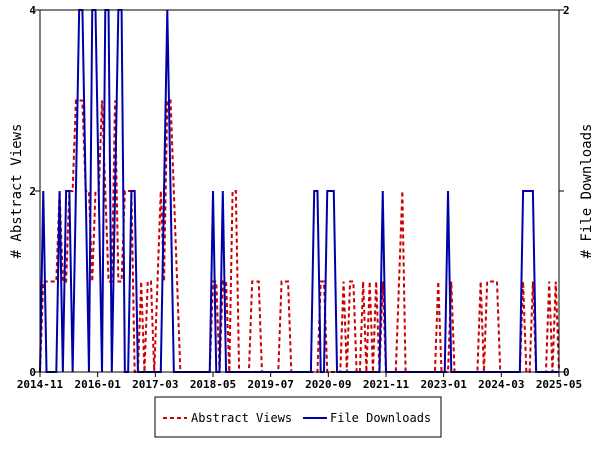 The height and width of the screenshot is (450, 600). I want to click on x-tick-label: 2025-05, so click(559, 384).